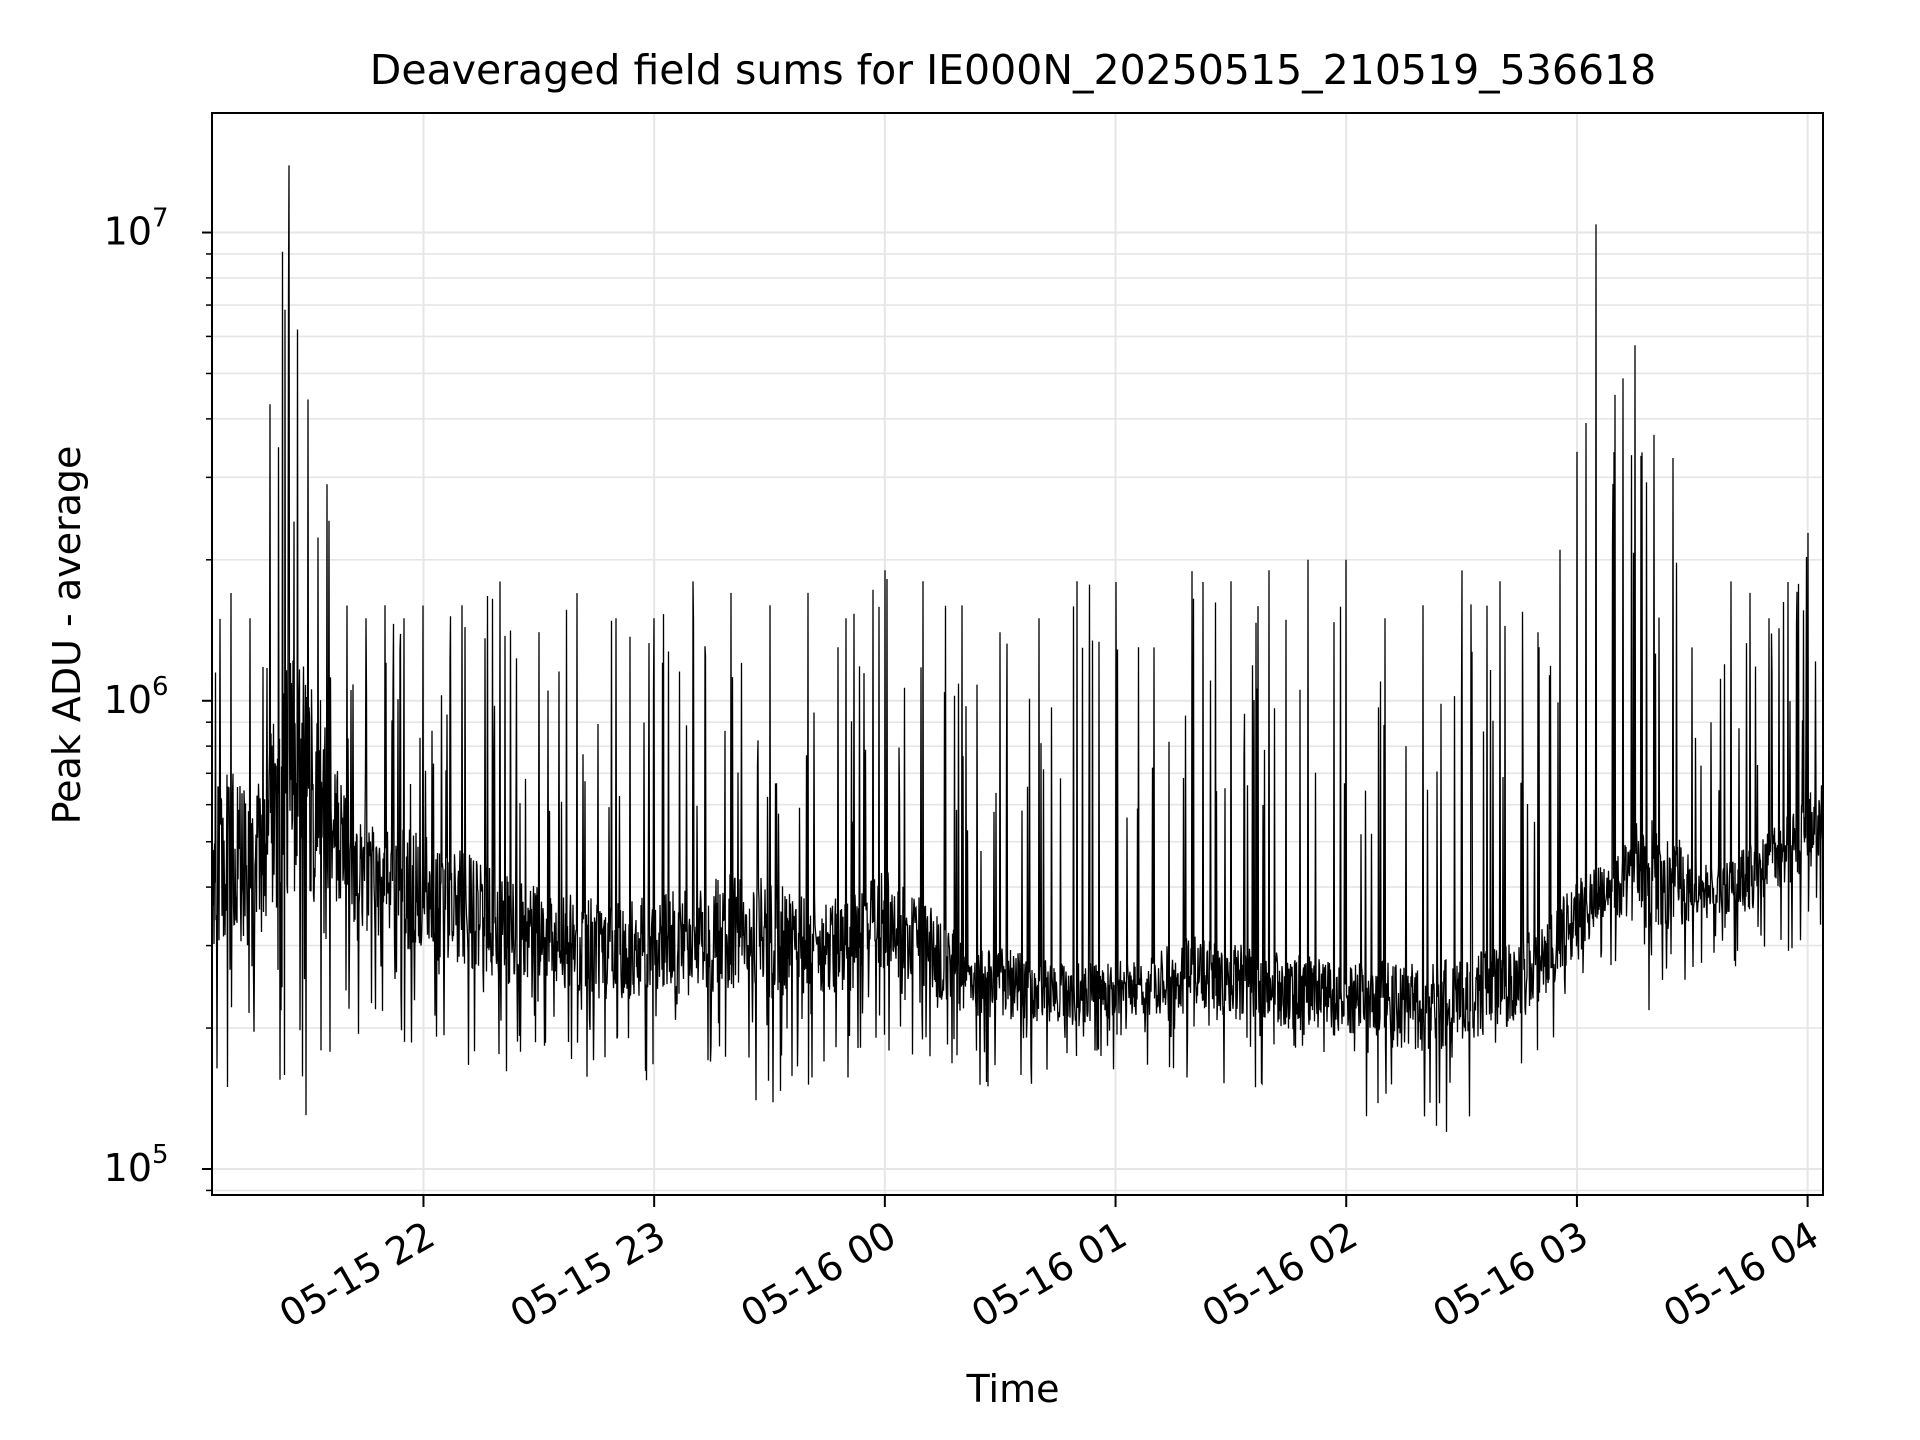  Describe the element at coordinates (160, 1155) in the screenshot. I see `y-tick-label-exponent: 5` at that location.